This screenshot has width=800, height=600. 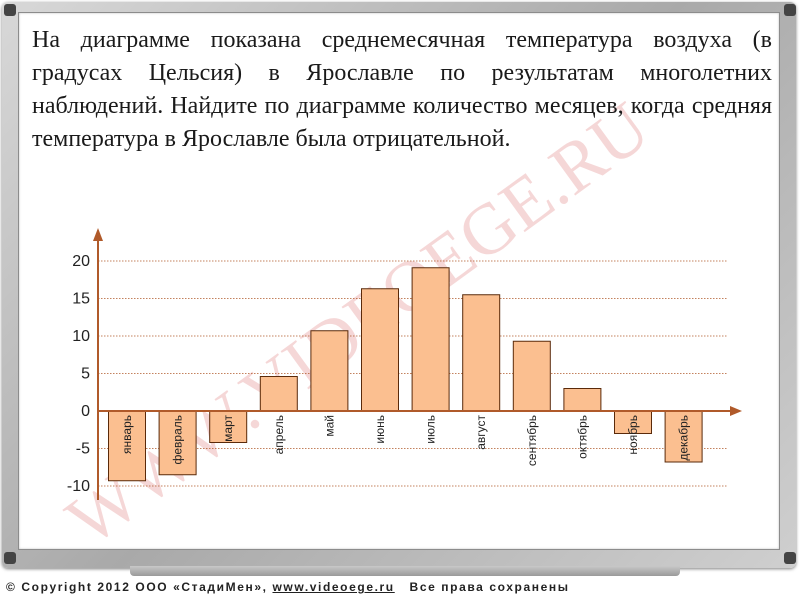 What do you see at coordinates (481, 432) in the screenshot?
I see `x-tick-label: август` at bounding box center [481, 432].